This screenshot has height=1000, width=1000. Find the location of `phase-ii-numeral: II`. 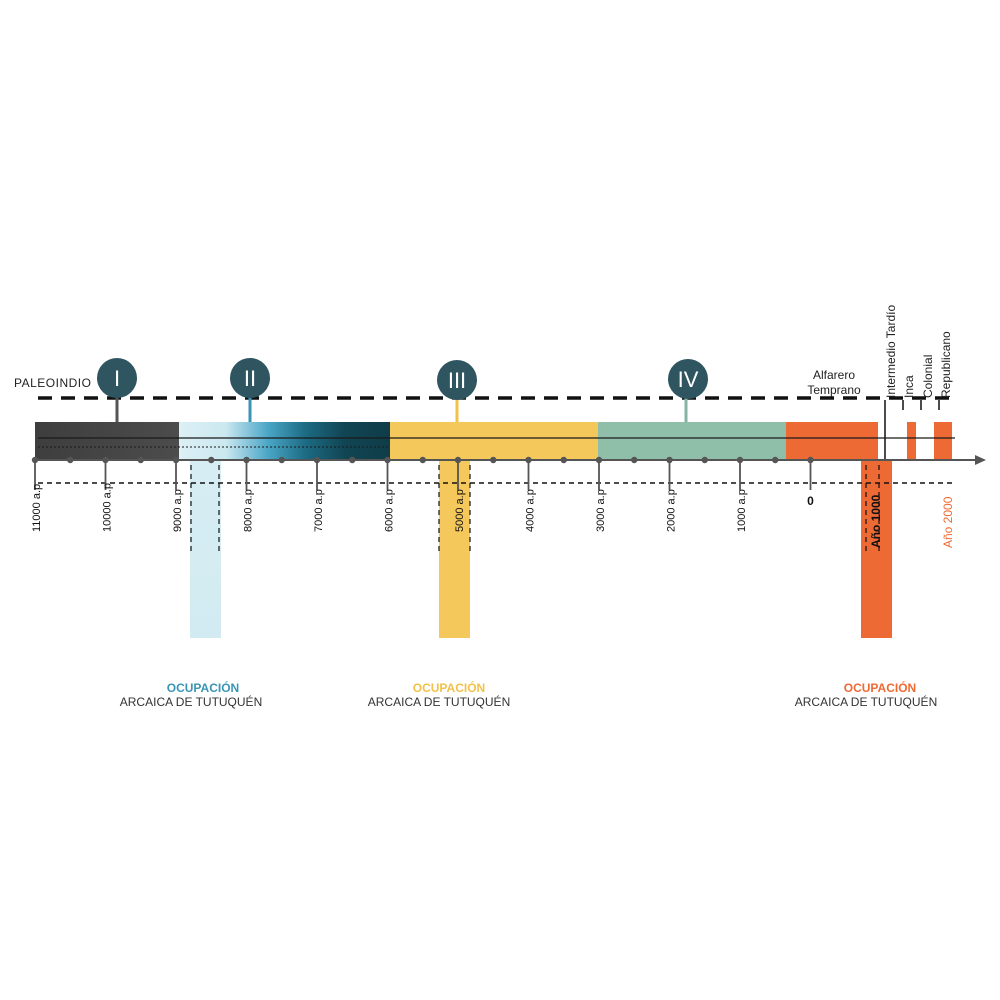

phase-ii-numeral: II is located at coordinates (250, 378).